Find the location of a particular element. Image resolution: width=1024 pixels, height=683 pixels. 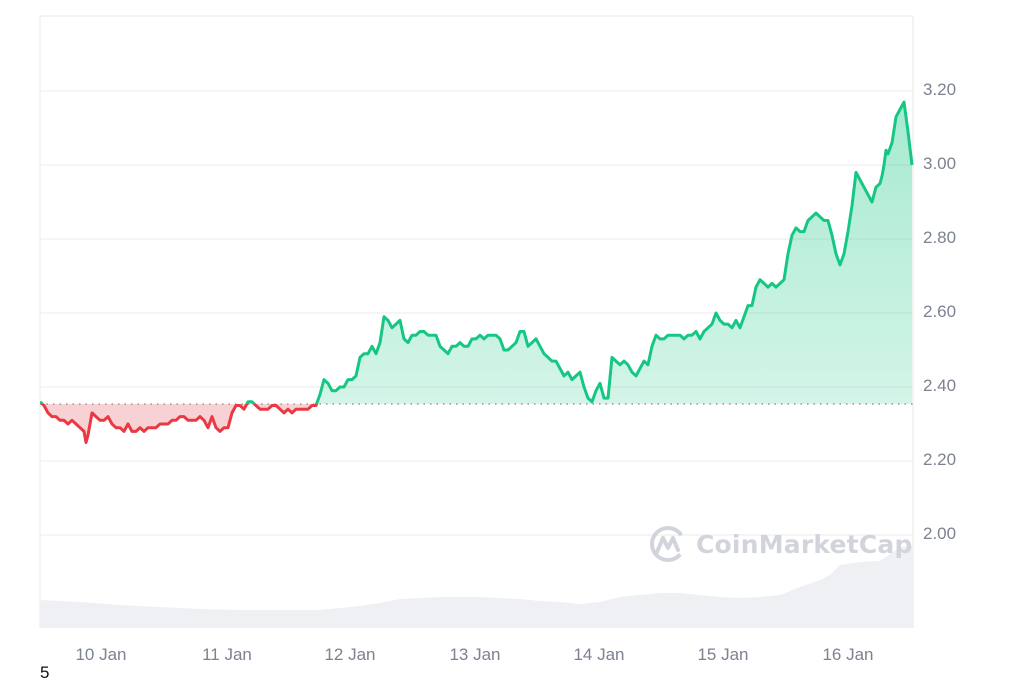

y-tick-label: 2.80 is located at coordinates (940, 237).